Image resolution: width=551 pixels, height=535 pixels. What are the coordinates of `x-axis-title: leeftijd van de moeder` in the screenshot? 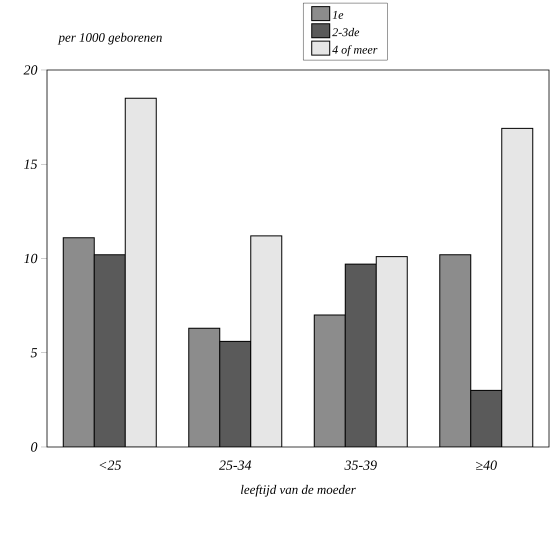 It's located at (298, 490).